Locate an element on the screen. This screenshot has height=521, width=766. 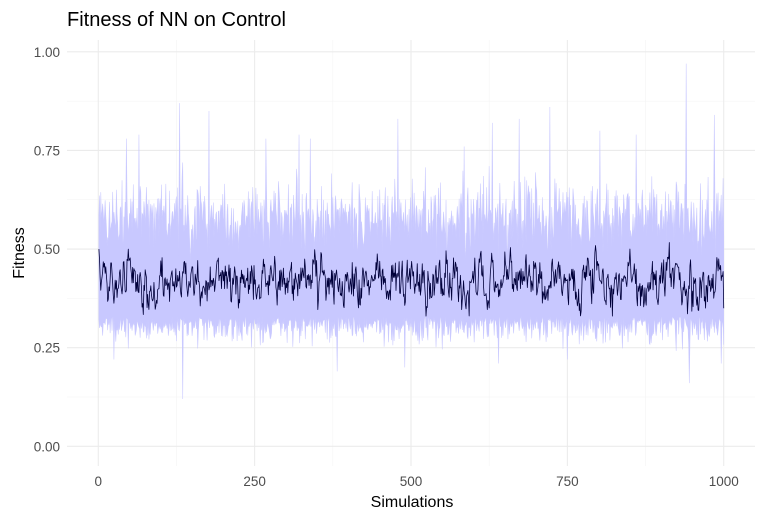
y-tick-label: 0.00 is located at coordinates (47, 446).